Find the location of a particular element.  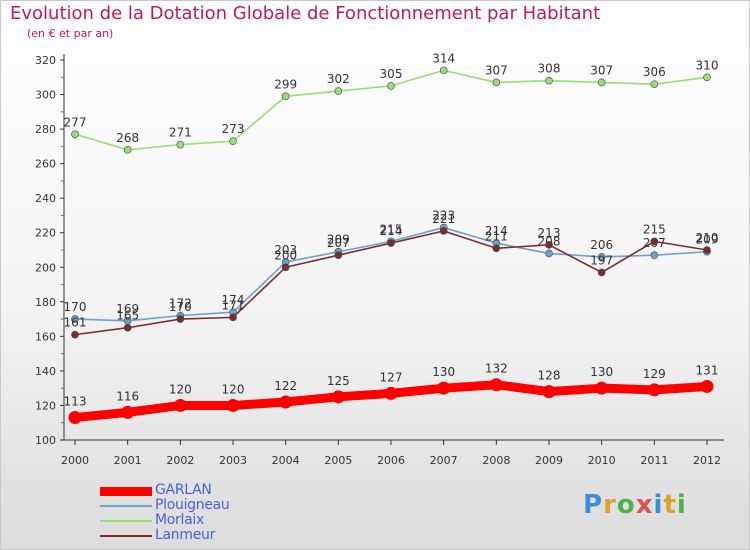

data-label-plouigneau: 214 is located at coordinates (496, 231).